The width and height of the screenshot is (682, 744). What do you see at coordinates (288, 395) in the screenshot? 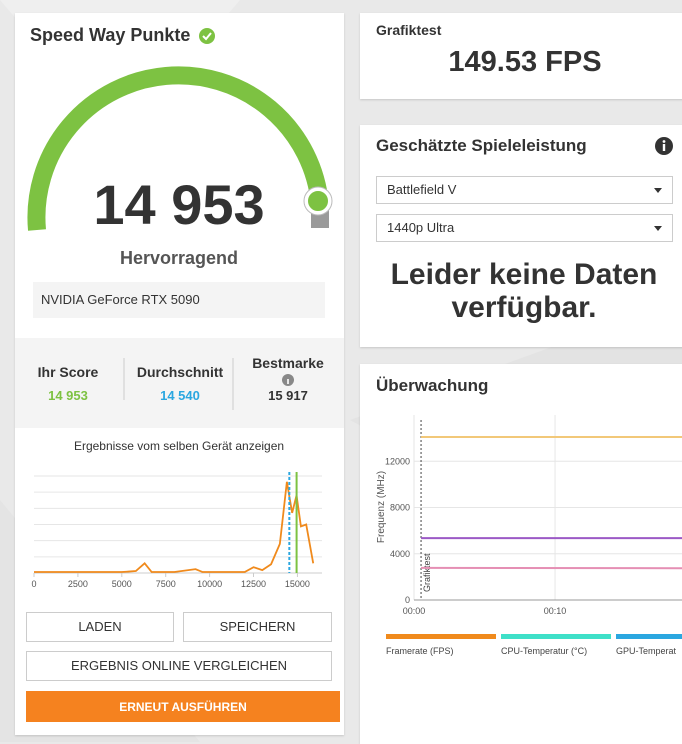
I see `stat-value: 15 917` at bounding box center [288, 395].